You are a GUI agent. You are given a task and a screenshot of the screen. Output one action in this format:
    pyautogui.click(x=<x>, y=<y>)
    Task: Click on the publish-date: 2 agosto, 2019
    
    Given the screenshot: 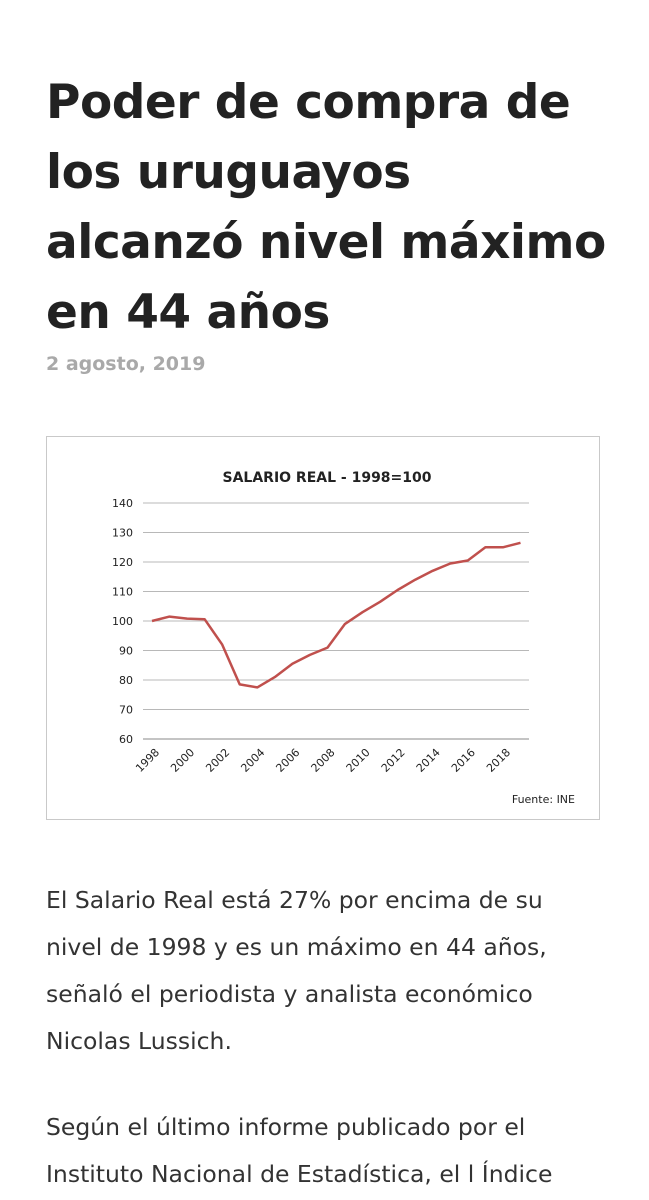 What is the action you would take?
    pyautogui.click(x=126, y=364)
    